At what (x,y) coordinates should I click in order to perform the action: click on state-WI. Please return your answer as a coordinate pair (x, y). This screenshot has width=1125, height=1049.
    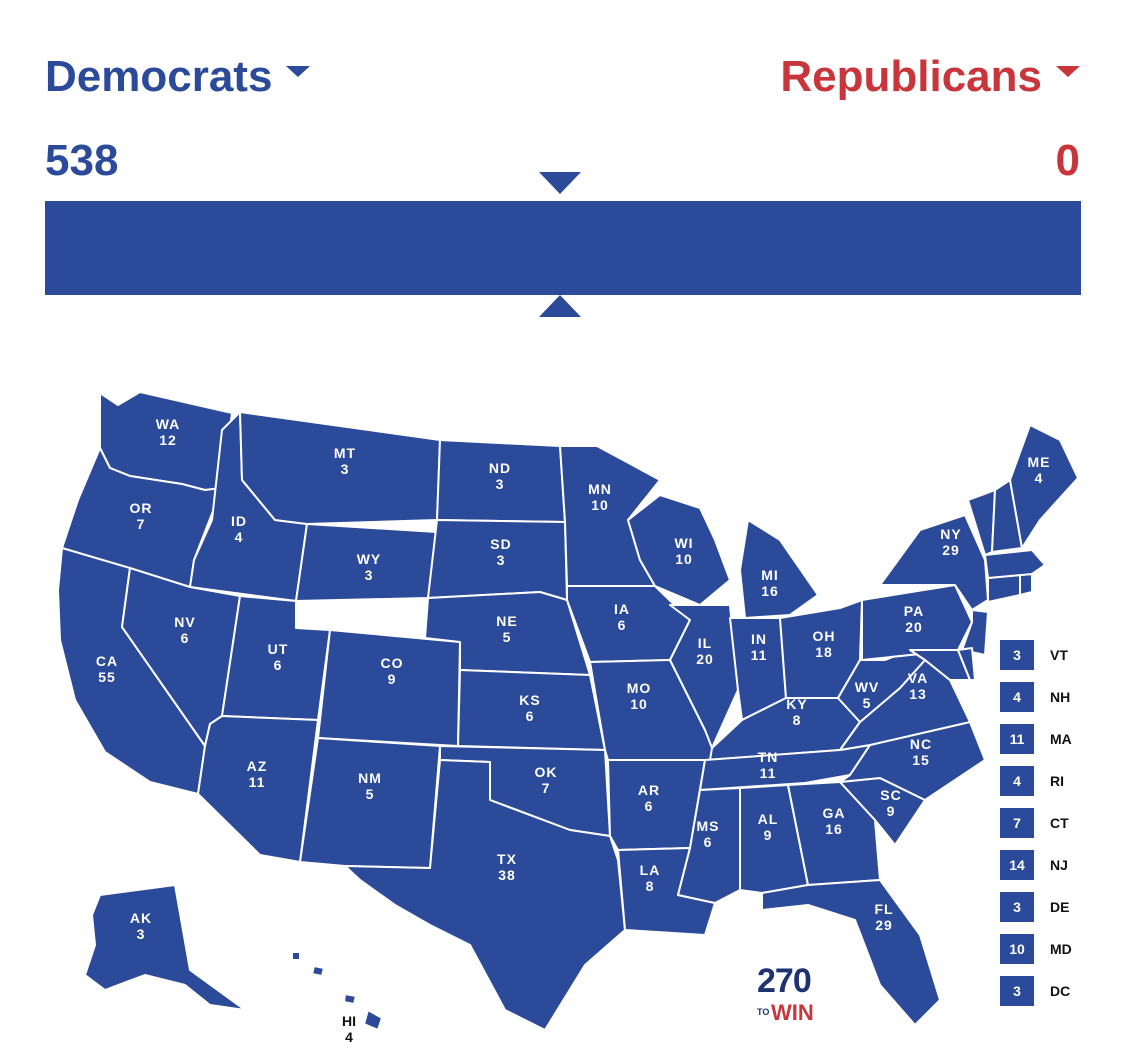
    Looking at the image, I should click on (679, 550).